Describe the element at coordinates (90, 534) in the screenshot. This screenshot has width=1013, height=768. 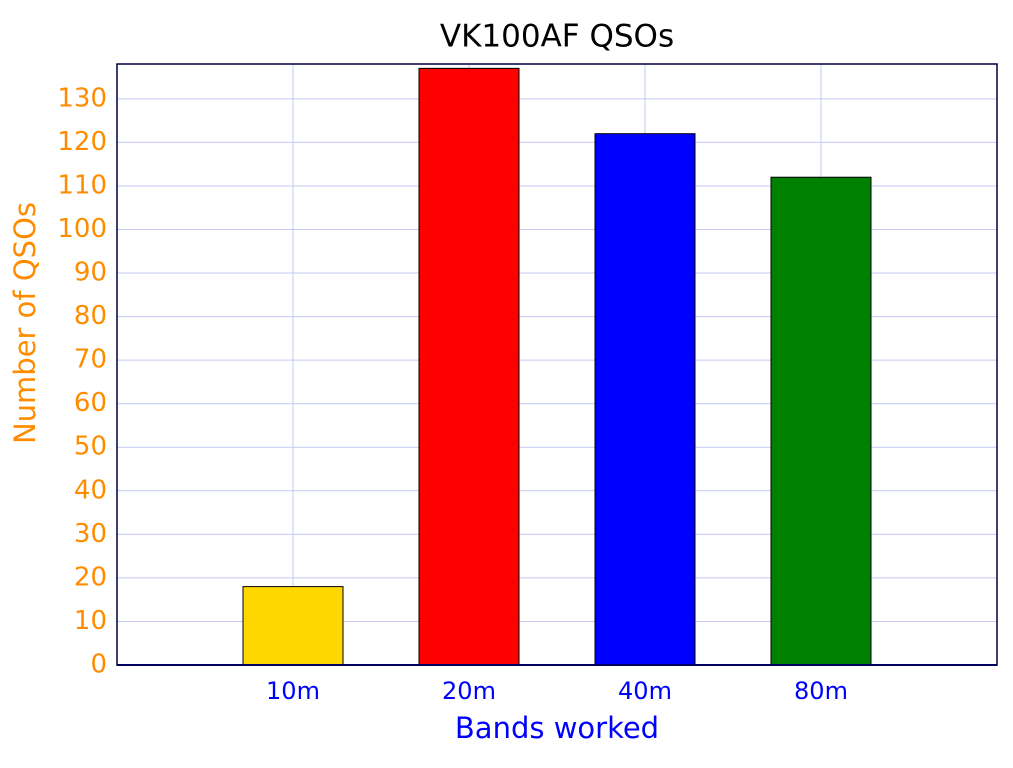
I see `y-tick-label: 30` at that location.